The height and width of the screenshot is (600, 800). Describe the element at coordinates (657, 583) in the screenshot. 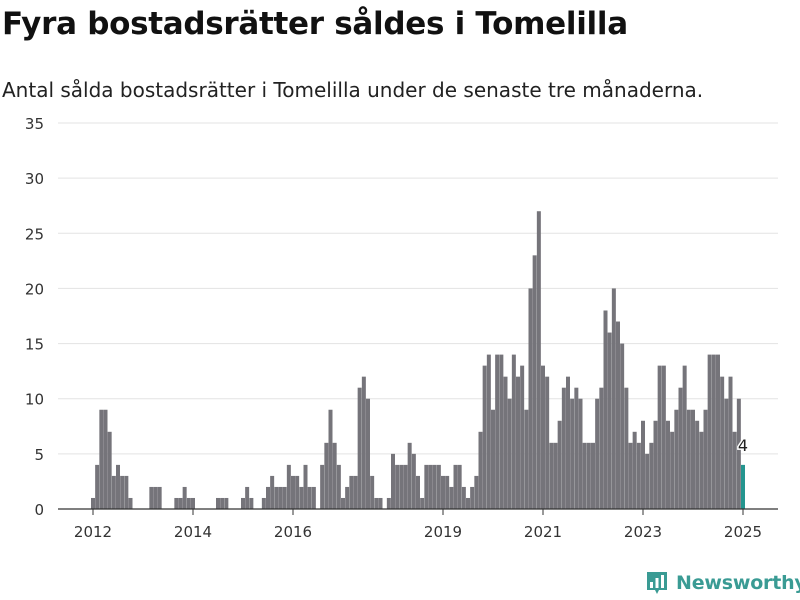

I see `newsworthy-chart-logo-icon` at that location.